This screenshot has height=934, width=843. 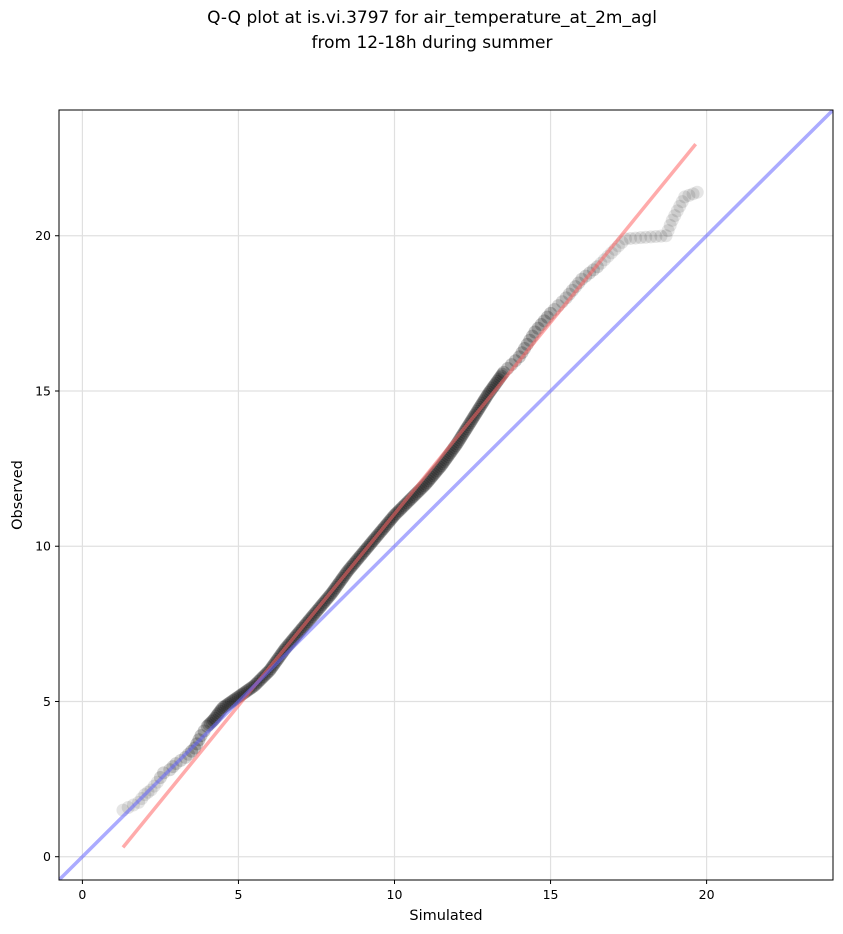 I want to click on x-axis-label: Simulated, so click(x=445, y=916).